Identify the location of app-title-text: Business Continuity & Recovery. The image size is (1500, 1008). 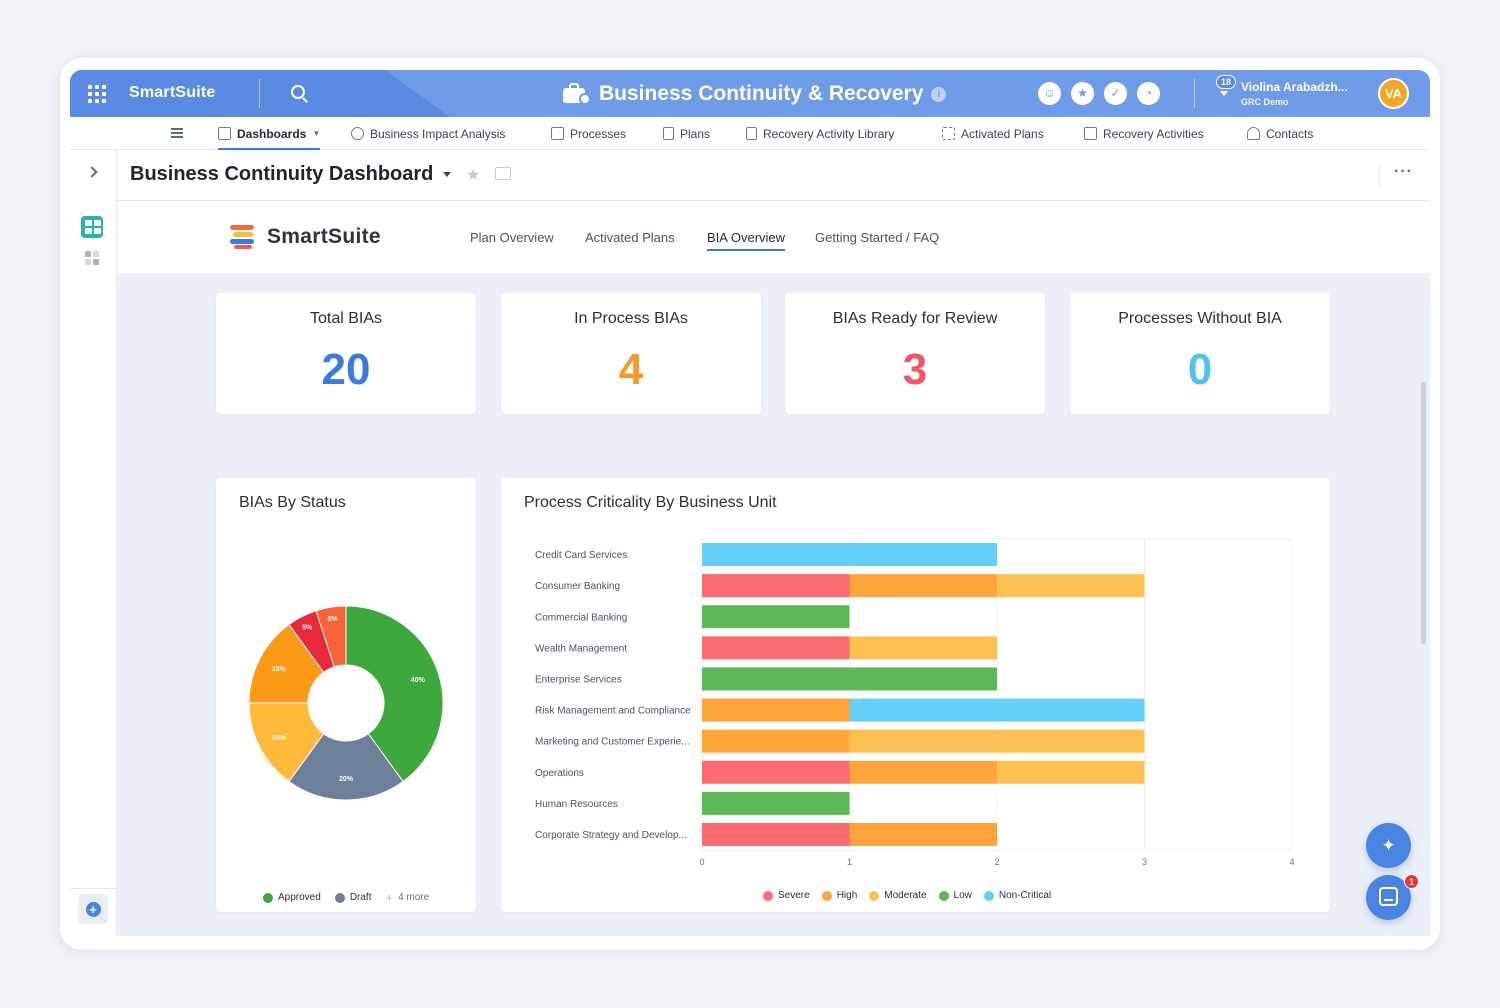
(761, 93).